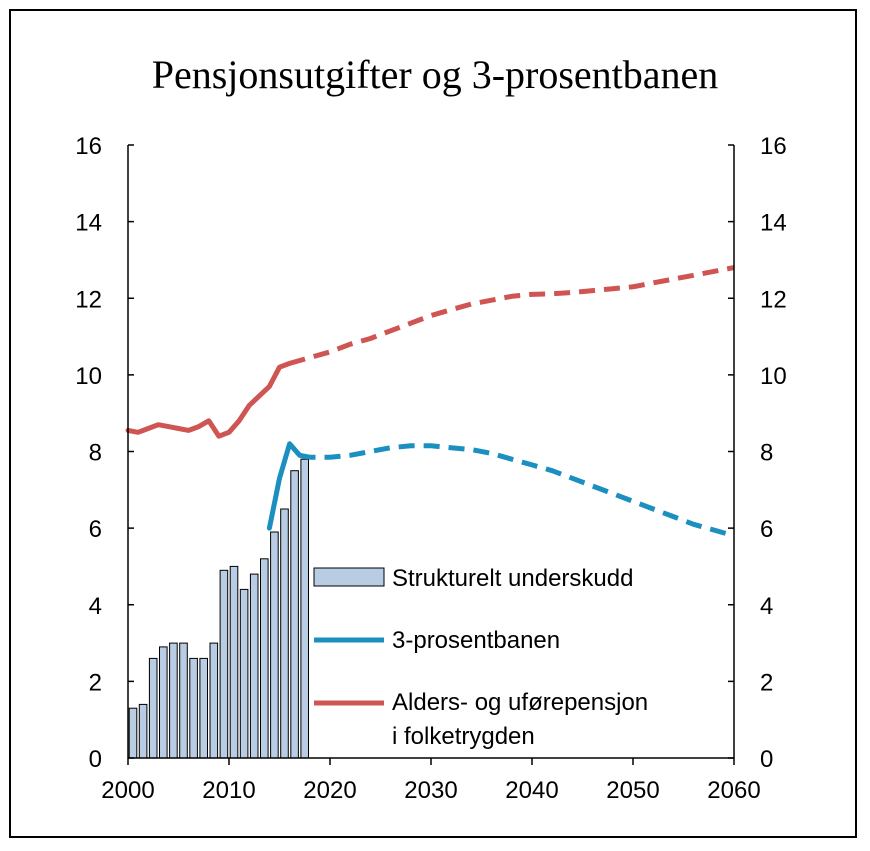 The image size is (870, 851). I want to click on x-tick-label-2000: 2000, so click(127, 790).